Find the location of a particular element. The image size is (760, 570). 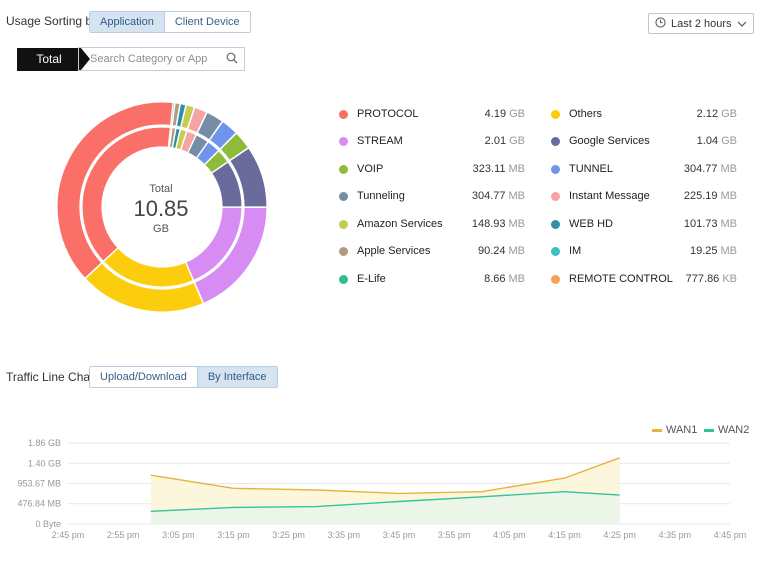

x-tick-label: 4:35 pm is located at coordinates (675, 535).